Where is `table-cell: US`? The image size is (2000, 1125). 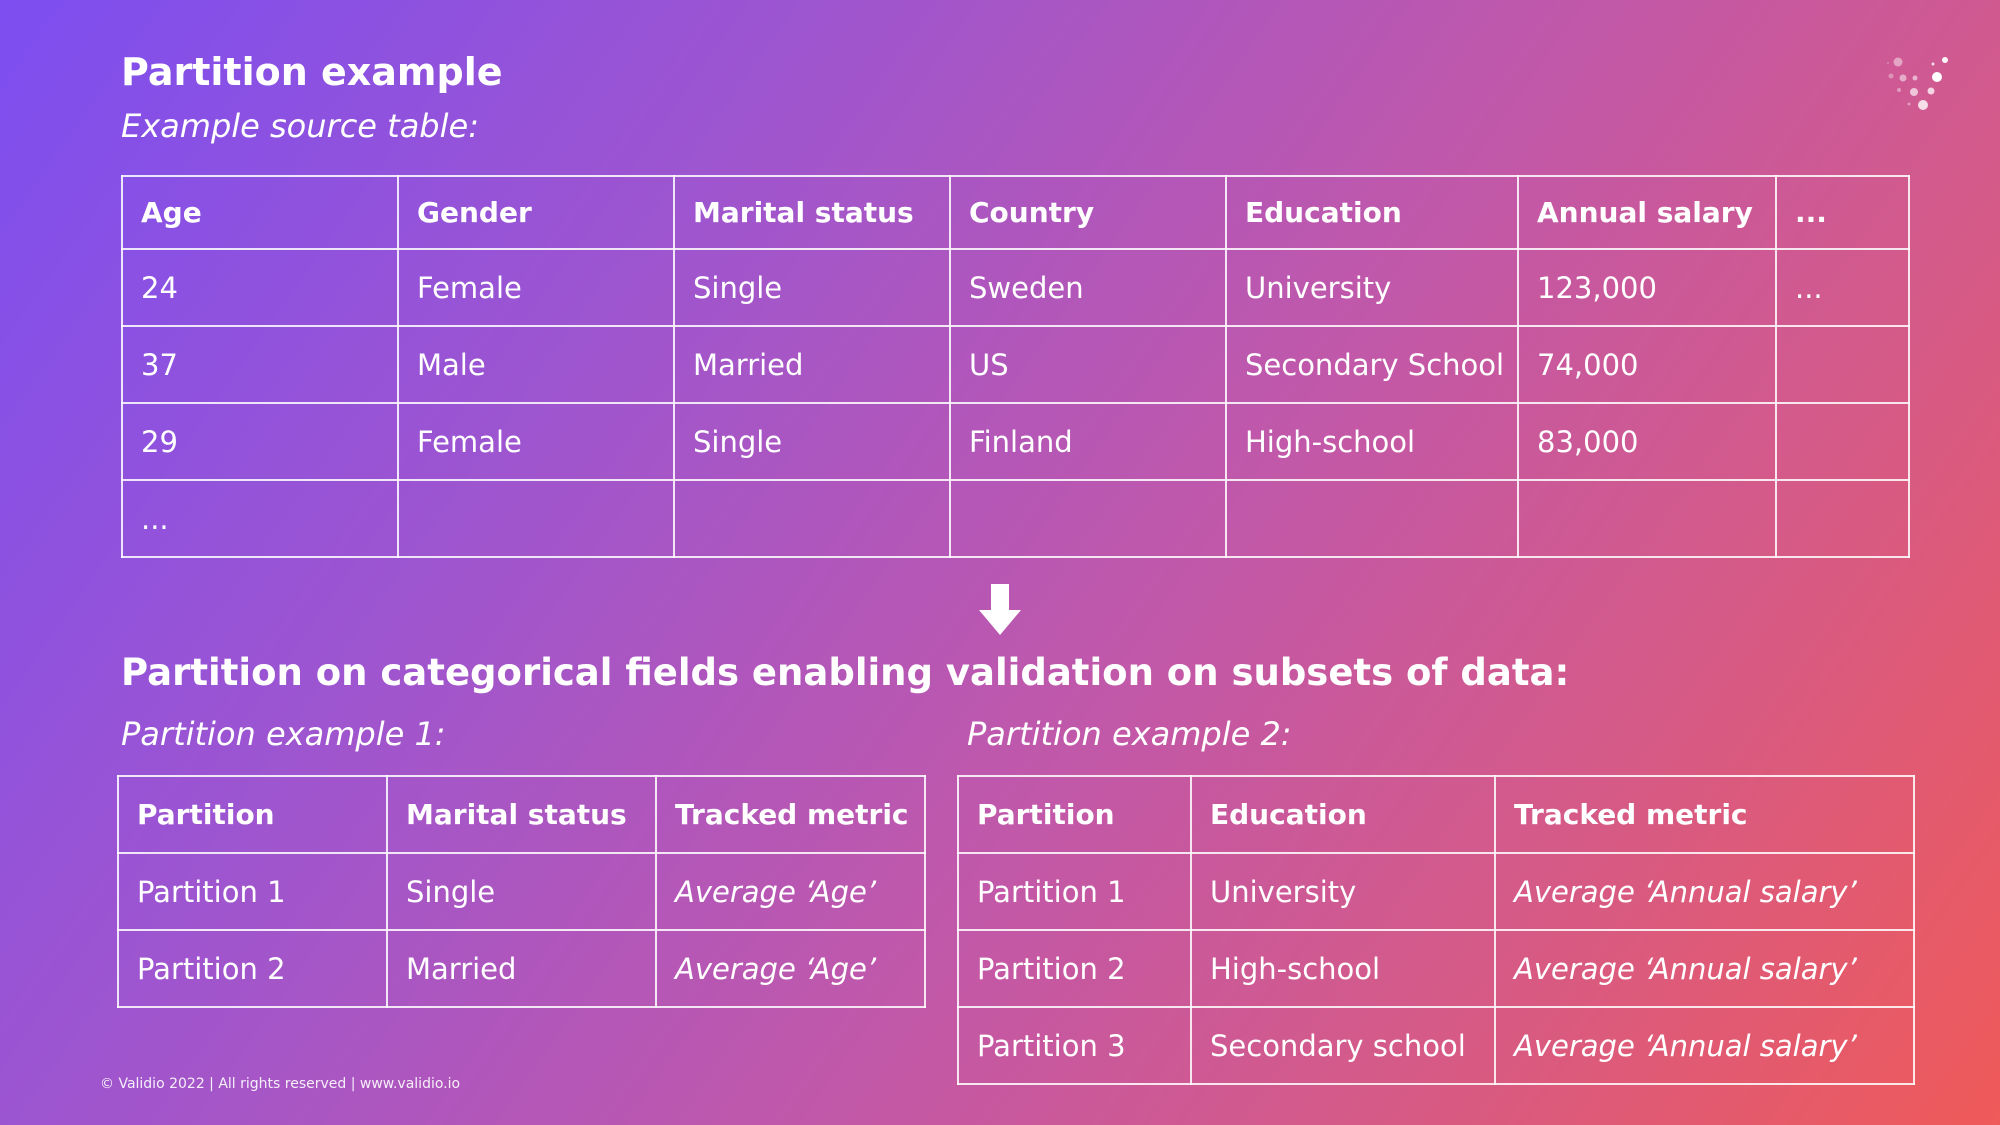
table-cell: US is located at coordinates (1088, 364).